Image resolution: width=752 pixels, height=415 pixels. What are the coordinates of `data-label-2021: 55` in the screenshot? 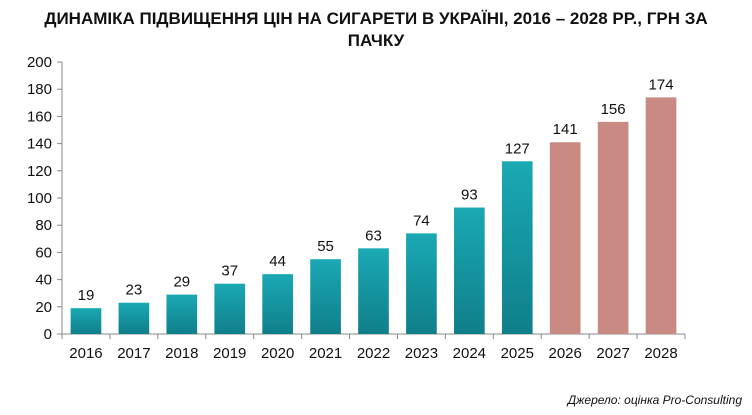 It's located at (325, 246).